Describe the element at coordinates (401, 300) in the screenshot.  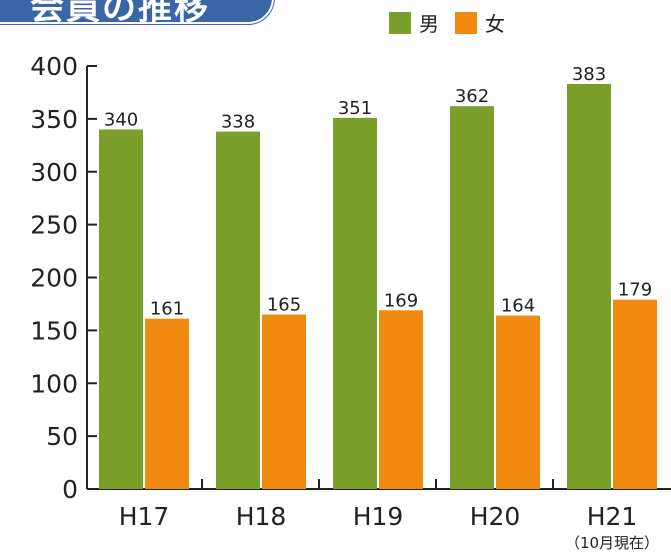
I see `value-label-female-h19: 169` at that location.